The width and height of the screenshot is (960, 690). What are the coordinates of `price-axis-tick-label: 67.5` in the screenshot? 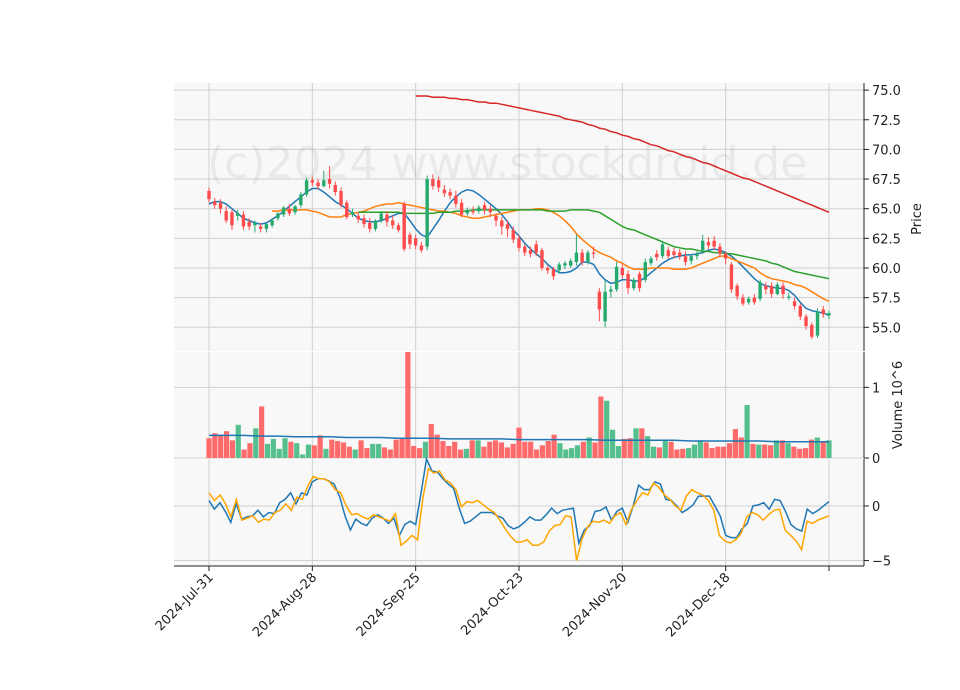 It's located at (886, 180).